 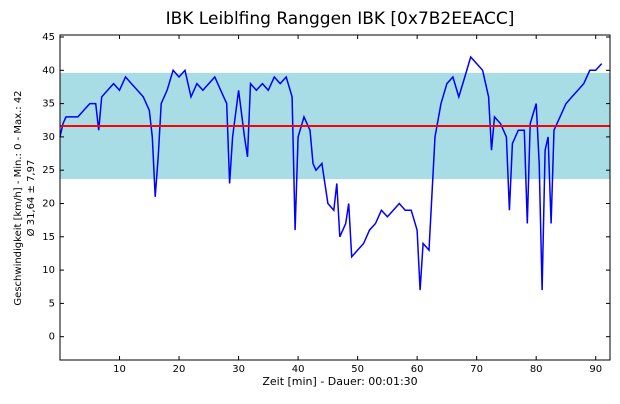 I want to click on x-tick-label: 50, so click(x=357, y=369).